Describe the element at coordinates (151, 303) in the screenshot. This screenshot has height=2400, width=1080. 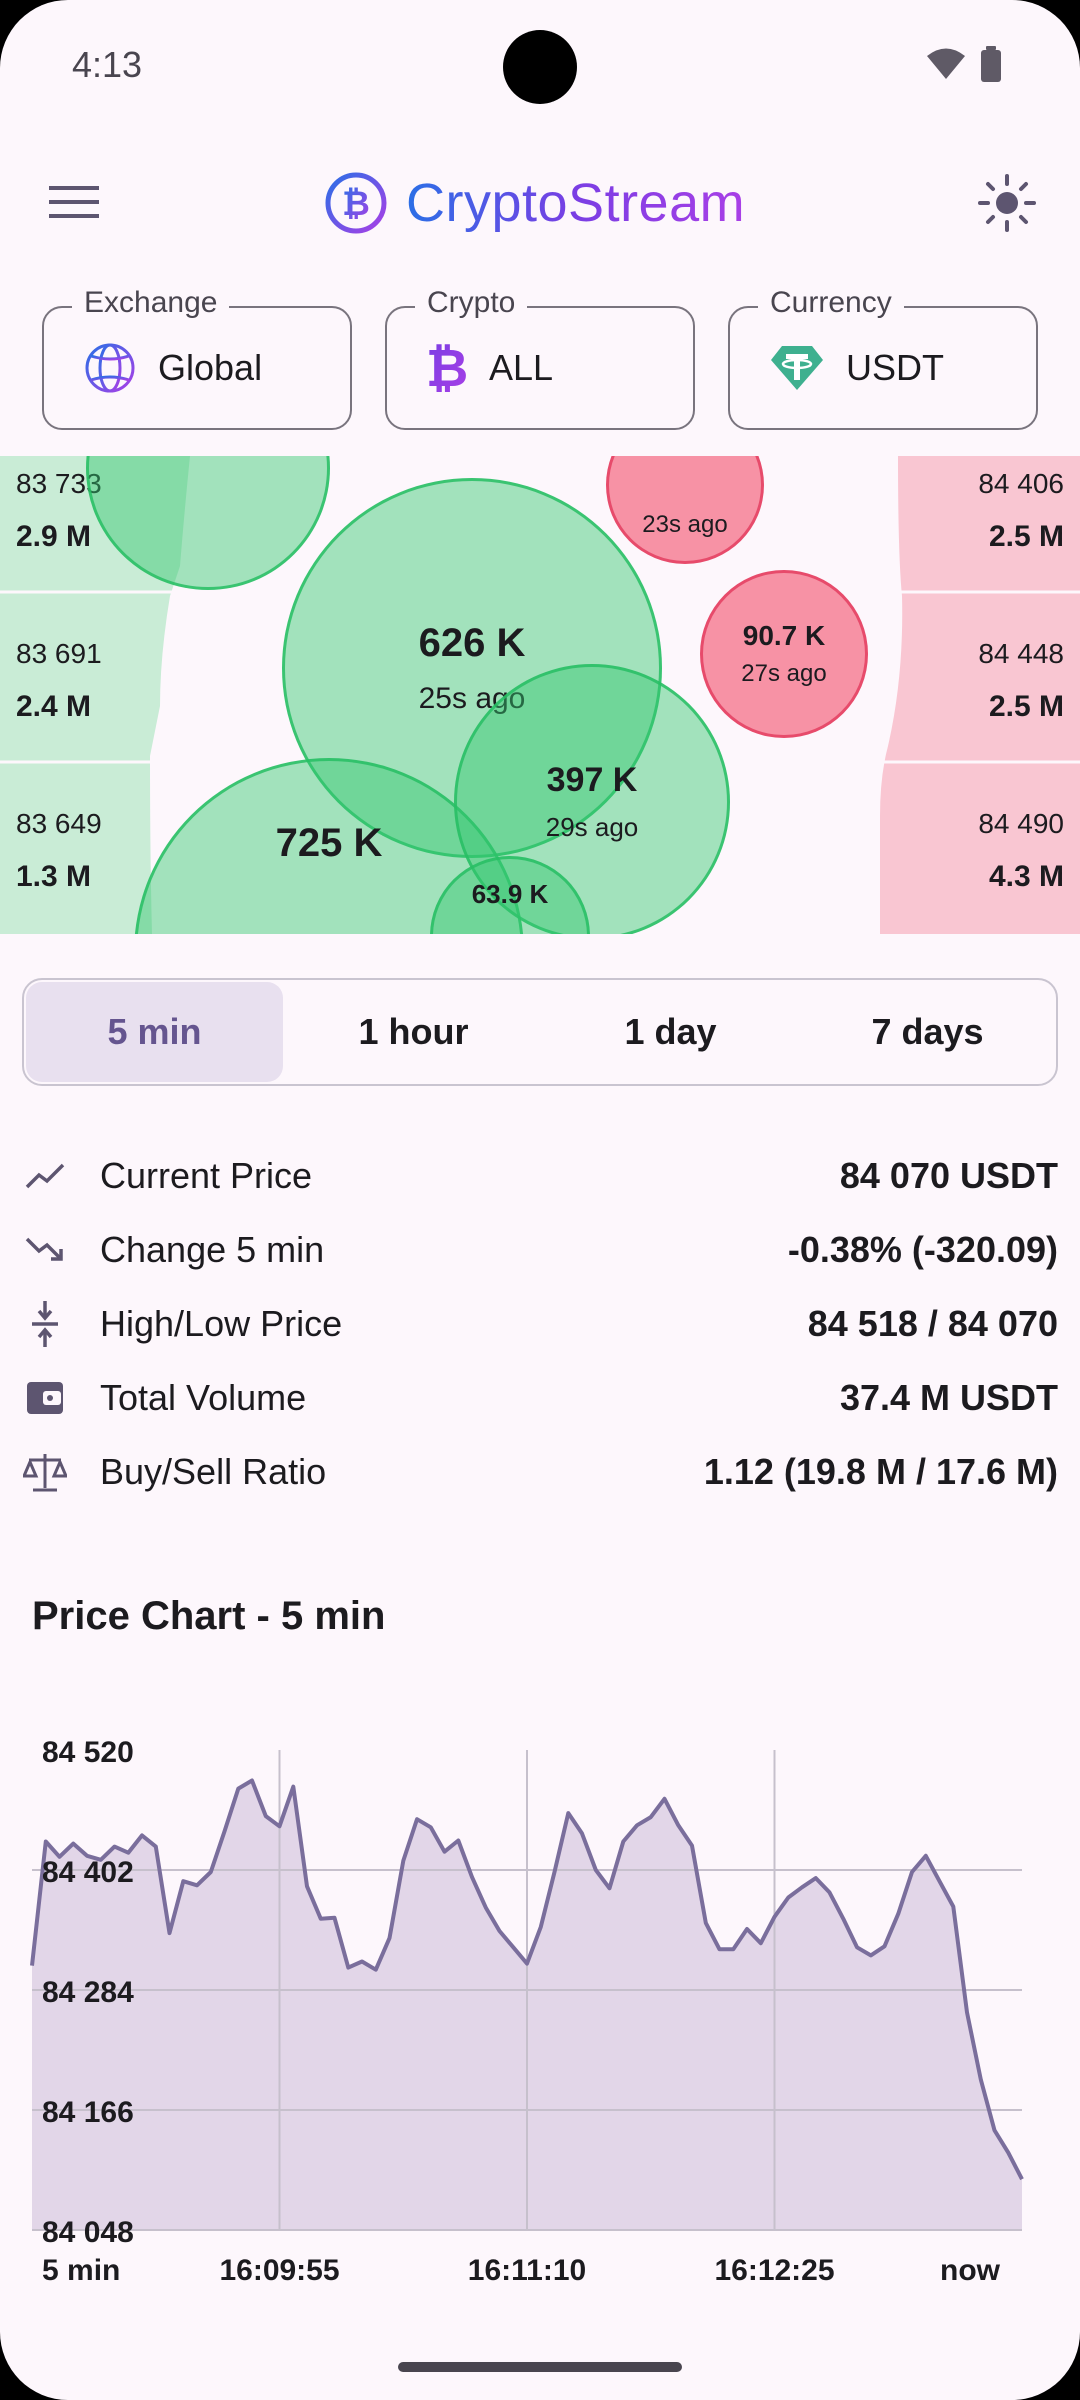
I see `exchange-legend: Exchange` at that location.